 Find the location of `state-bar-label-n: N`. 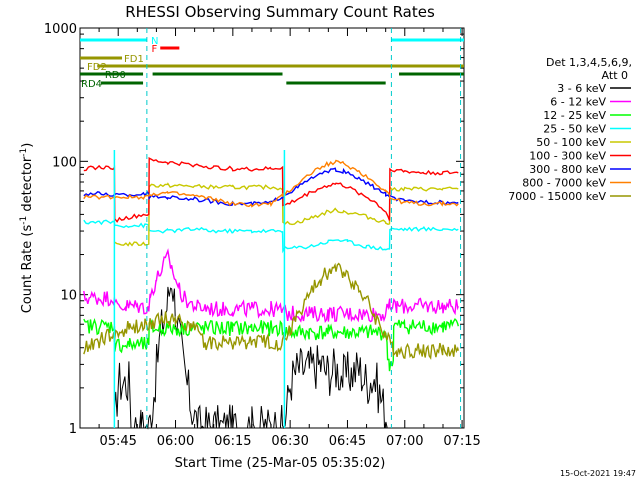

state-bar-label-n: N is located at coordinates (154, 41).